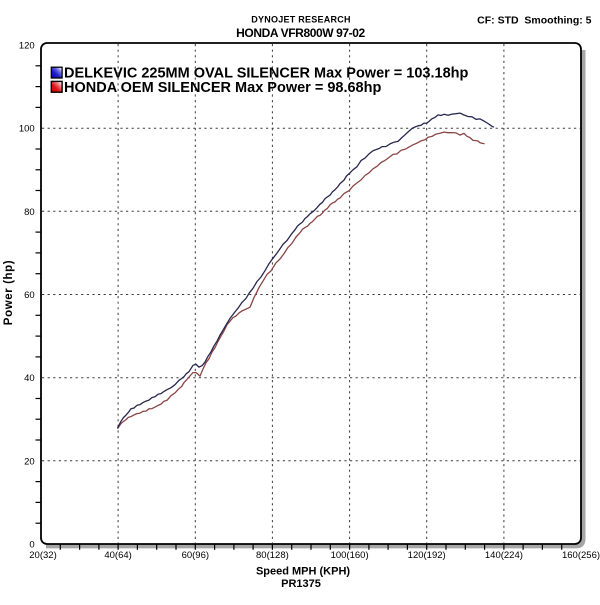  Describe the element at coordinates (301, 584) in the screenshot. I see `svg-text: PR1375` at that location.